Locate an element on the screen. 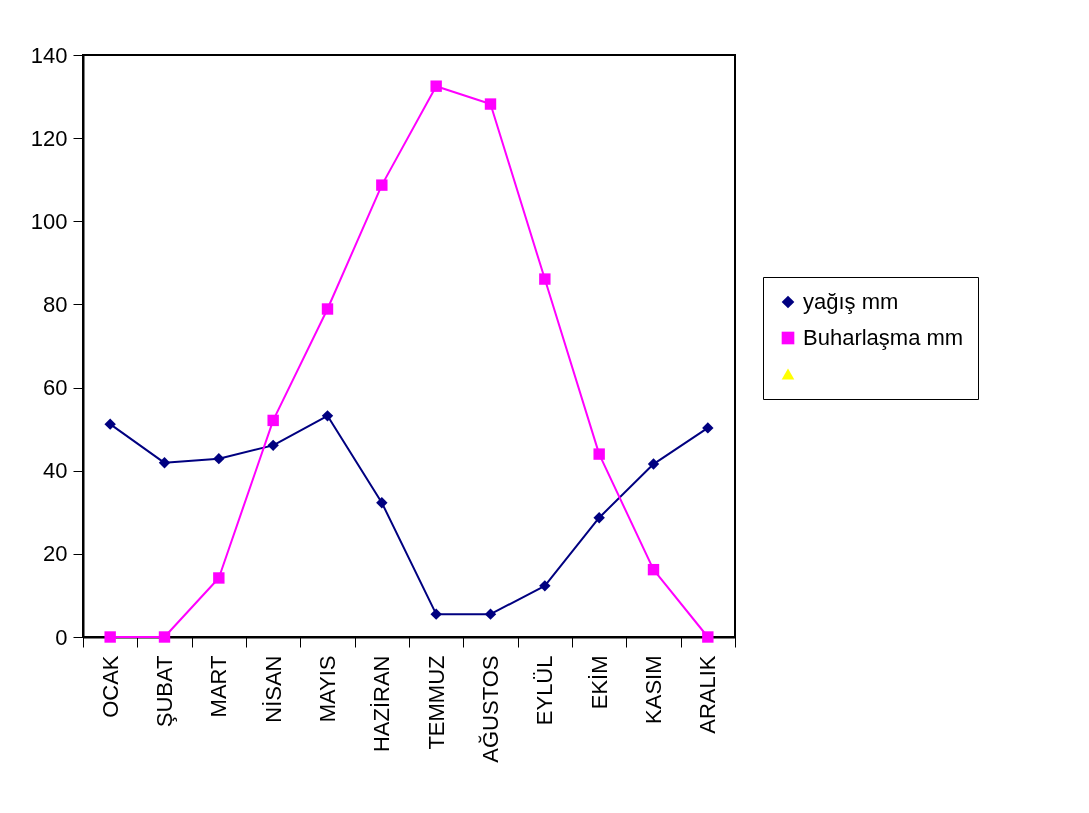 The width and height of the screenshot is (1089, 813). legend-label: Buharlaşma mm is located at coordinates (883, 337).